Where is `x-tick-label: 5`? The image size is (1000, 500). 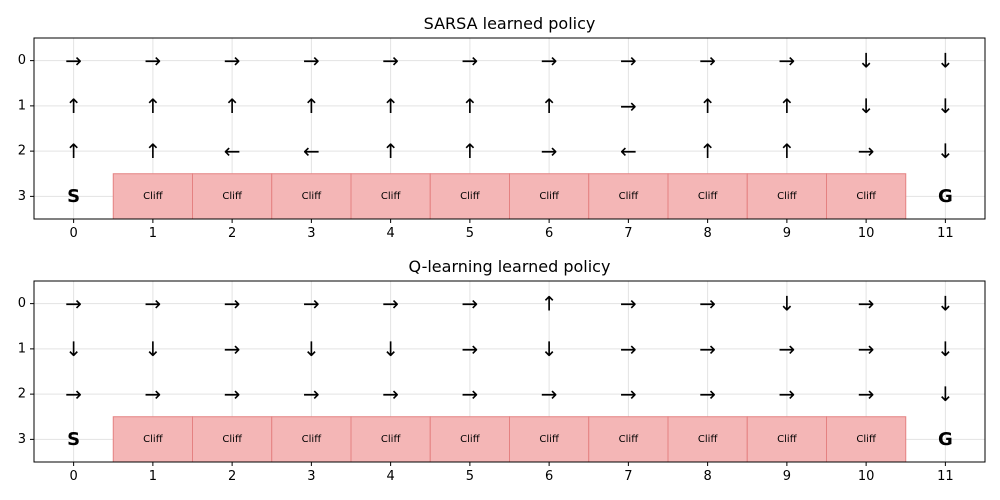
x-tick-label: 5 is located at coordinates (470, 233).